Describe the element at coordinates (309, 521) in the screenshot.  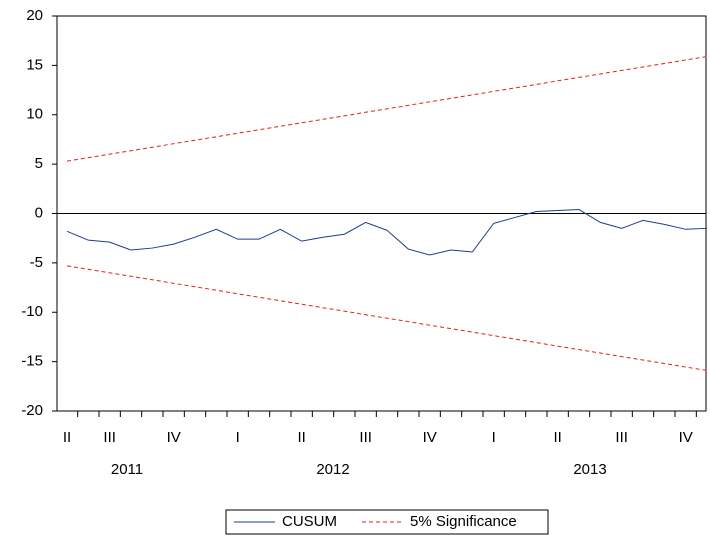
I see `legend-label: CUSUM` at that location.